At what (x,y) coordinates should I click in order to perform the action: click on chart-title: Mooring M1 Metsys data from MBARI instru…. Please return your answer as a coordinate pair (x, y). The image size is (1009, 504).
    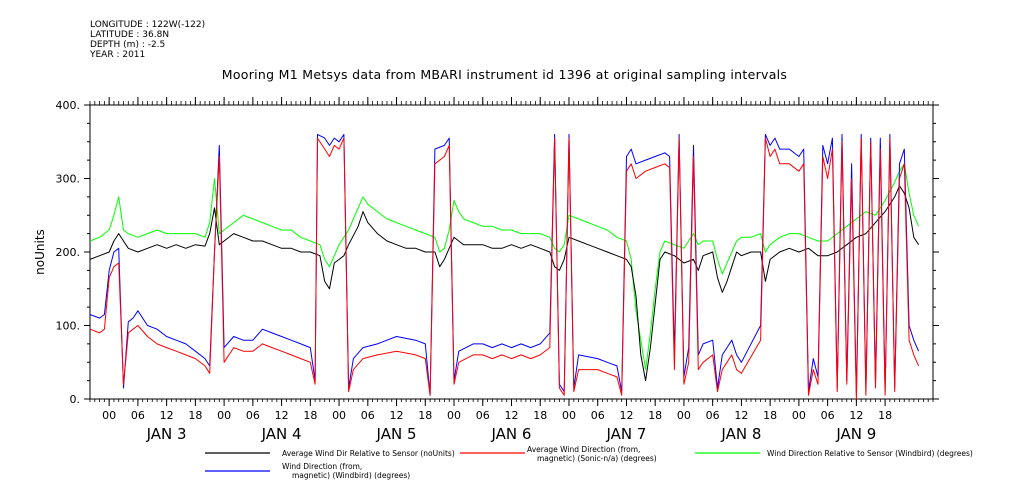
    Looking at the image, I should click on (504, 74).